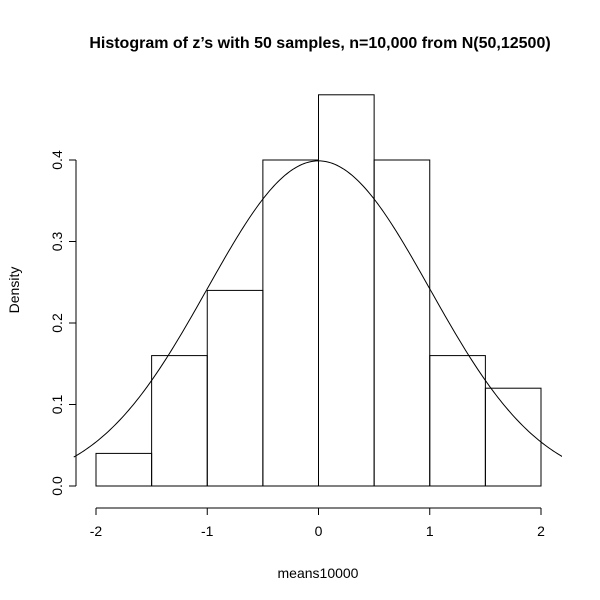  Describe the element at coordinates (57, 242) in the screenshot. I see `y-tick-label: 0.3` at that location.